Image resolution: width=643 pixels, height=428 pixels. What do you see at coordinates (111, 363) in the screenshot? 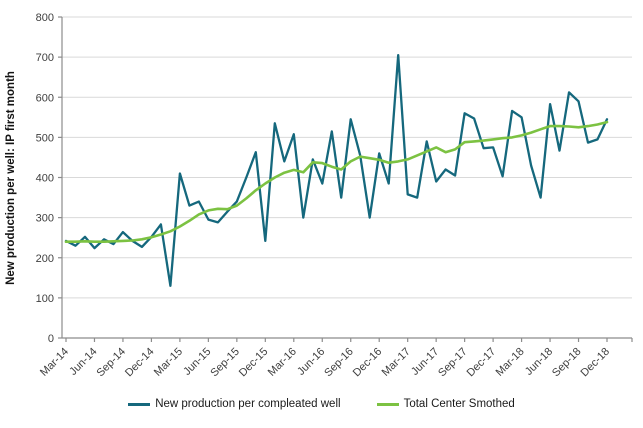
I see `x-tick-label: Sep-14` at bounding box center [111, 363].